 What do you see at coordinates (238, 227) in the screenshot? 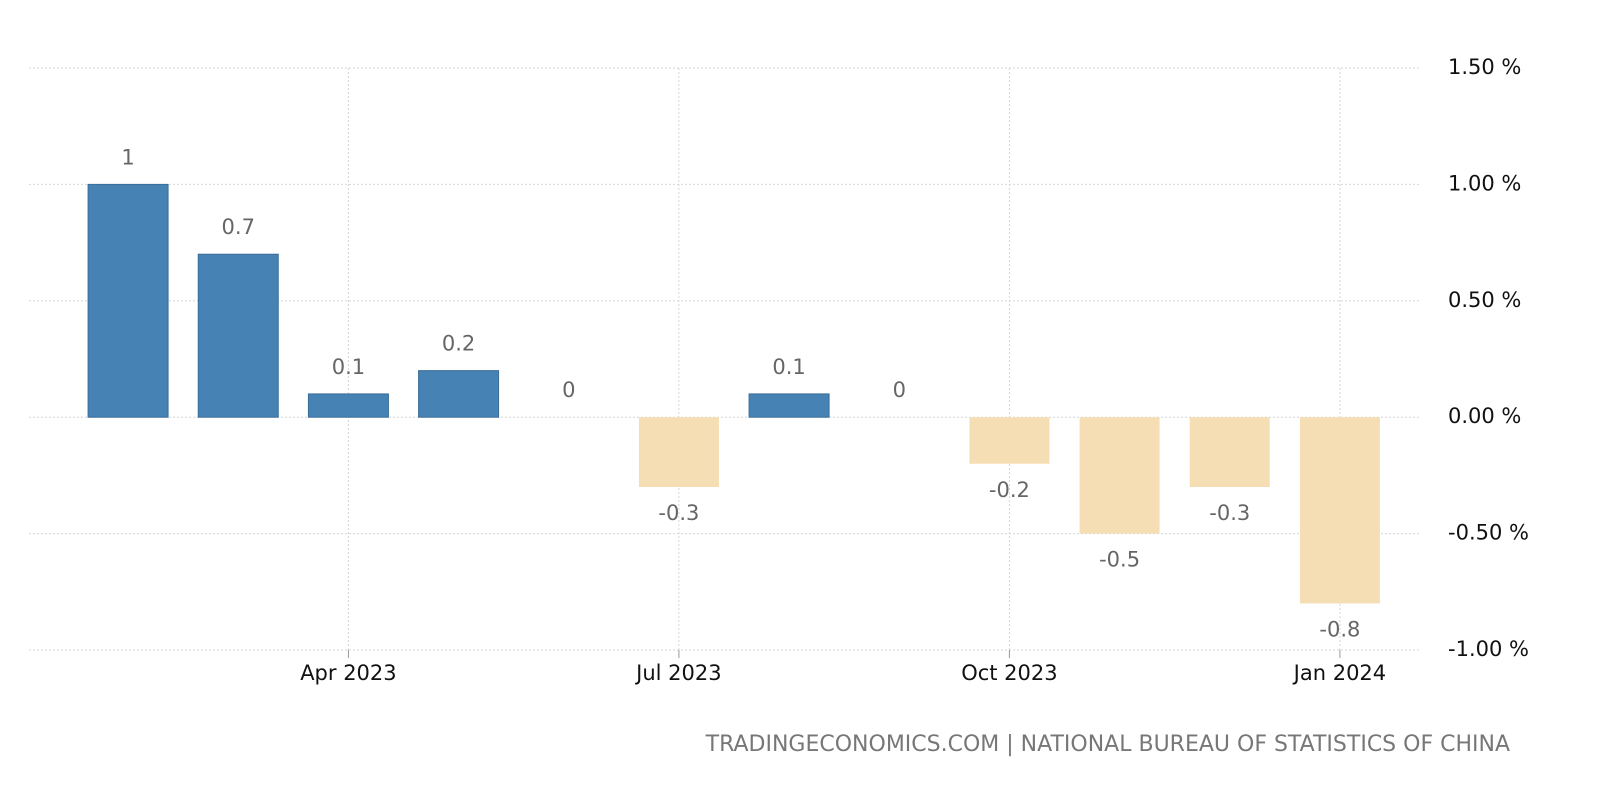
I see `value-label: 0.7` at bounding box center [238, 227].